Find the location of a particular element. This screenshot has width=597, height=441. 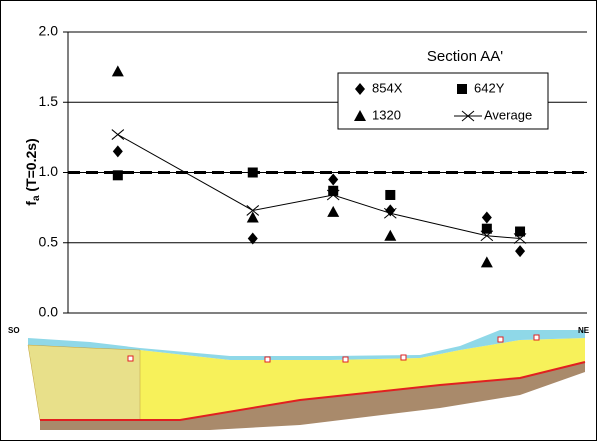

y-tick-label: 1.5 is located at coordinates (49, 101).